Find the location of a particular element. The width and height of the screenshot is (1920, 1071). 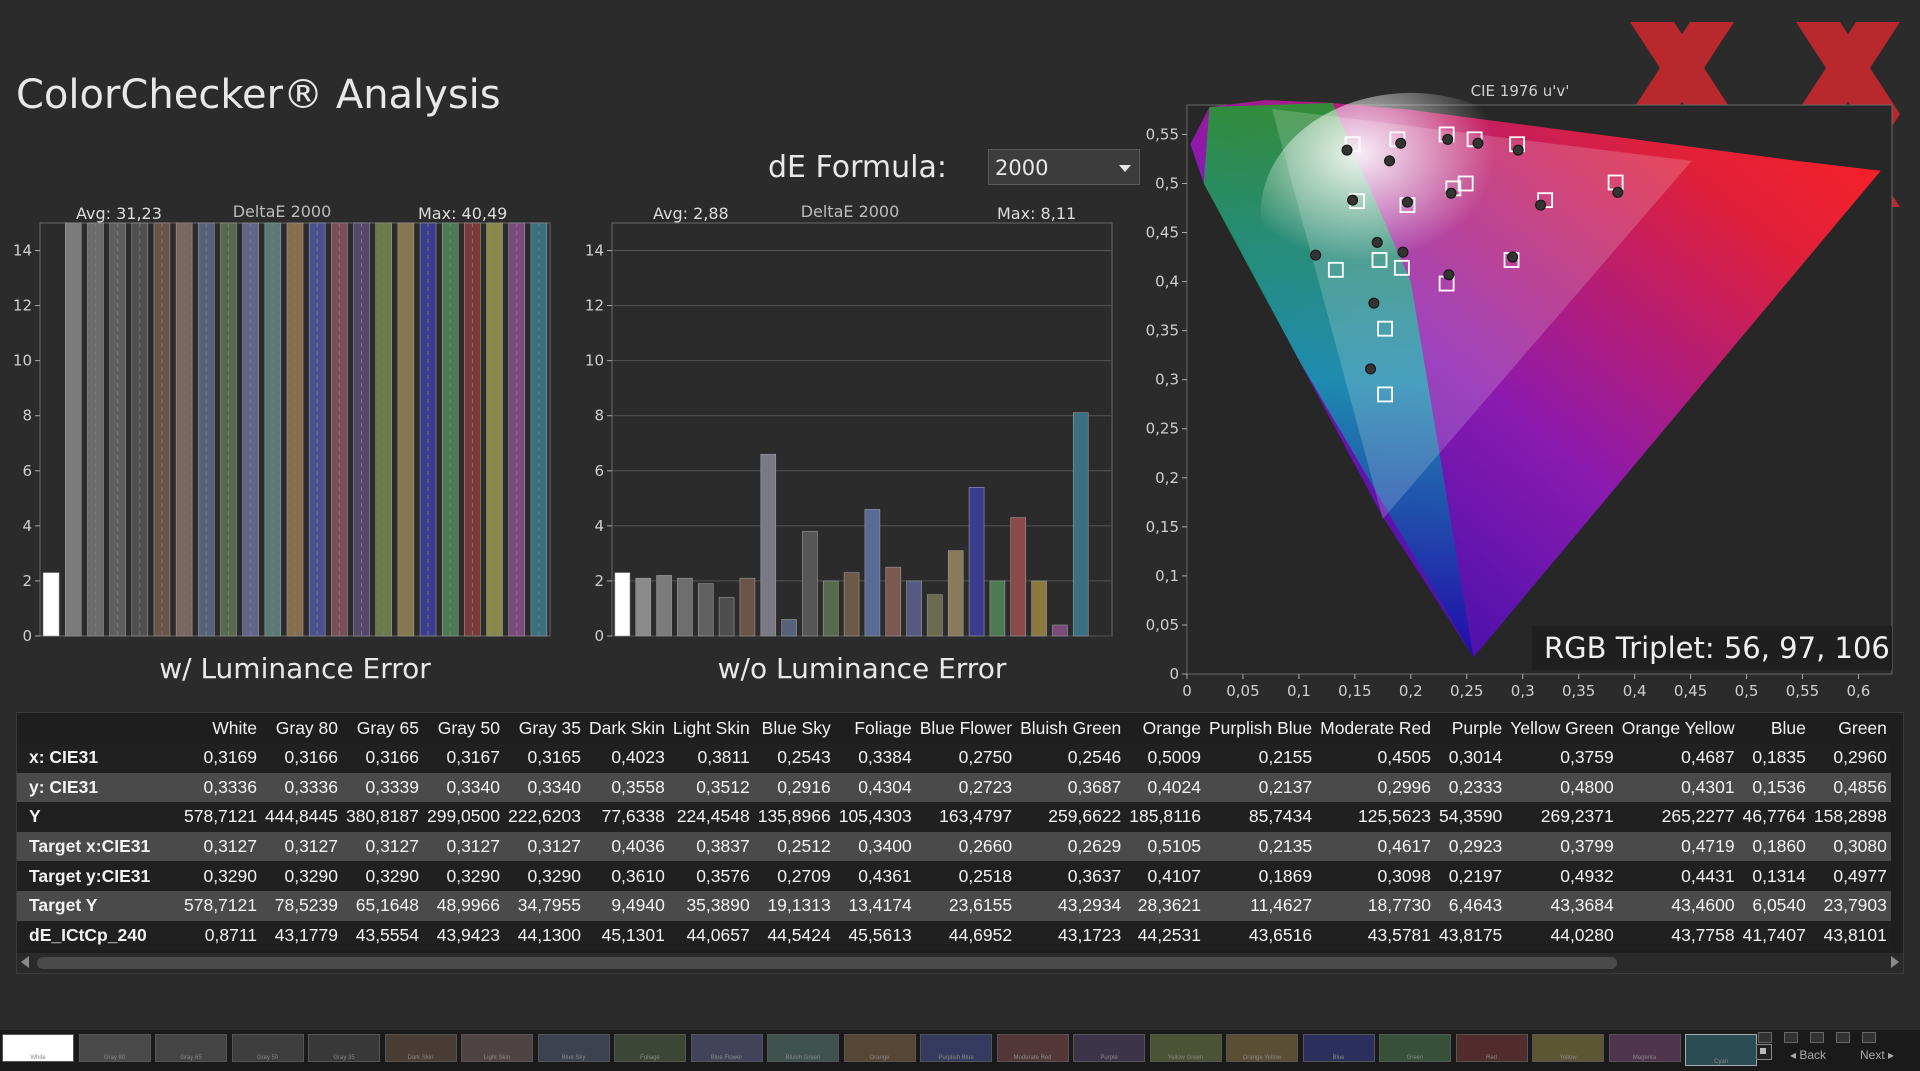

swatch-label: Gray 65 is located at coordinates (191, 1058).